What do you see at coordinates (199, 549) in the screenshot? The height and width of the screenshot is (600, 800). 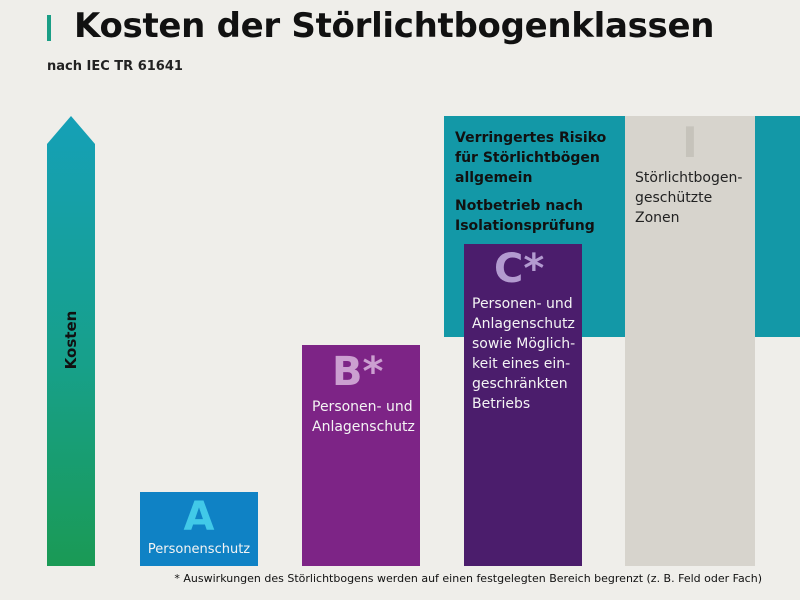 I see `class-a-description: Personenschutz` at bounding box center [199, 549].